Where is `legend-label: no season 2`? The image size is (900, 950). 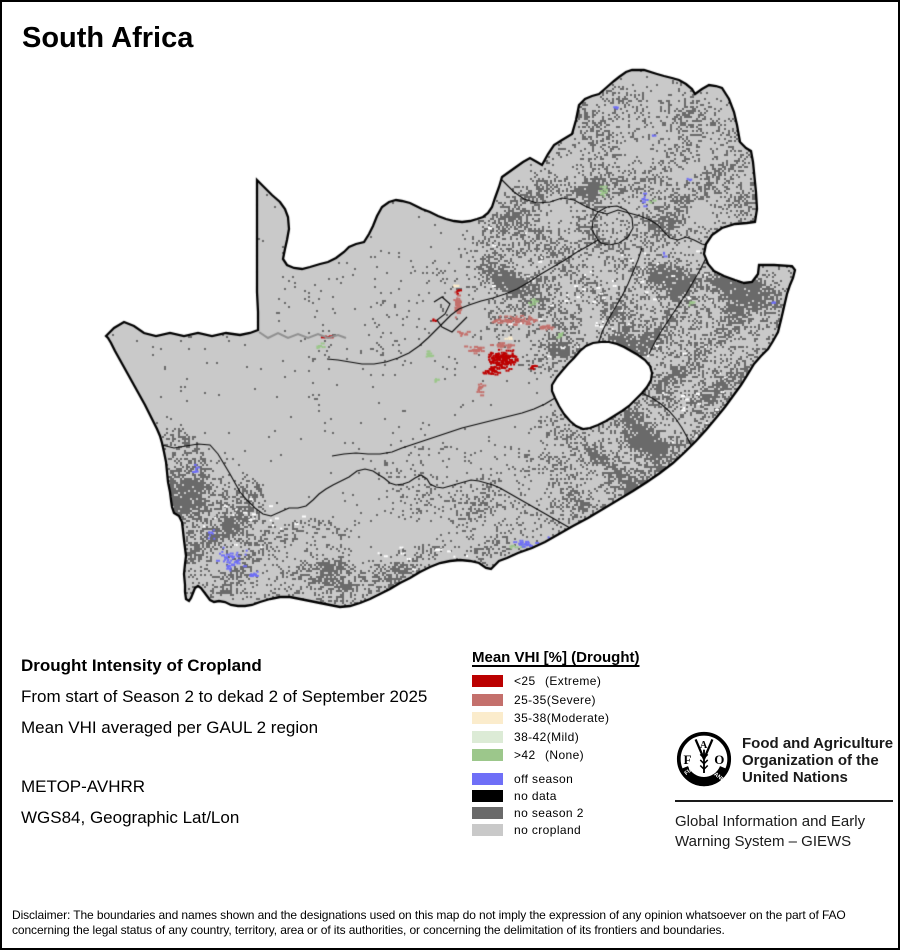 legend-label: no season 2 is located at coordinates (549, 813).